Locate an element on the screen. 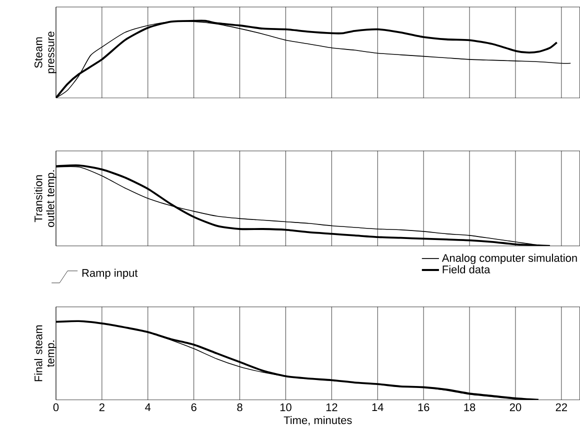 The width and height of the screenshot is (580, 434). x-tick-label: 10 is located at coordinates (286, 407).